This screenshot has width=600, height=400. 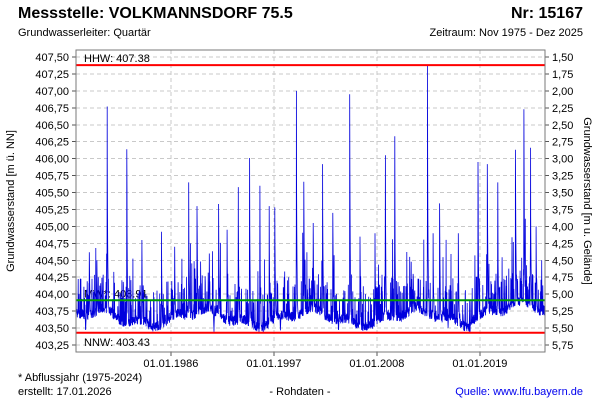 What do you see at coordinates (562, 210) in the screenshot?
I see `right-tick-label: 3,75` at bounding box center [562, 210].